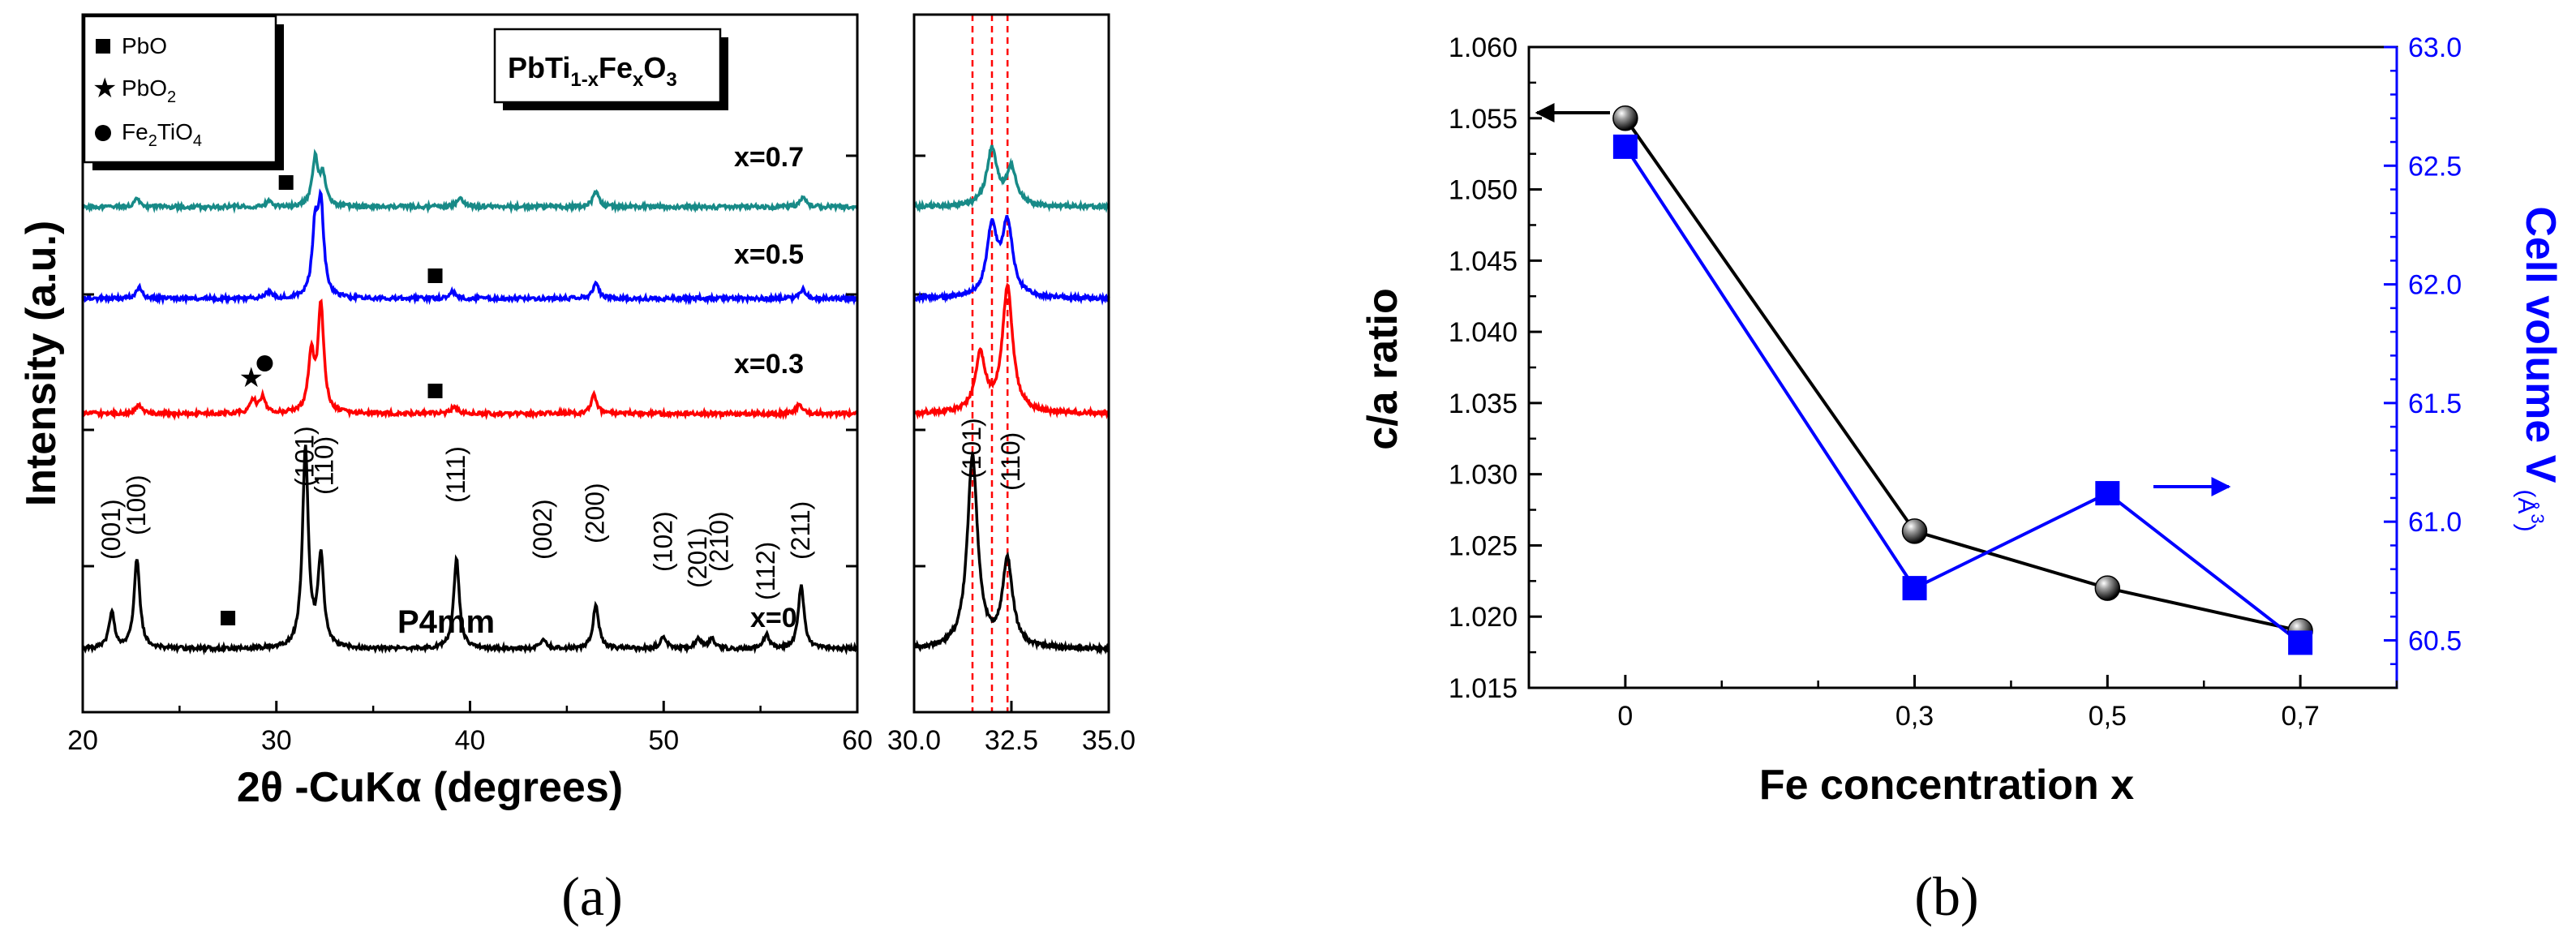  Describe the element at coordinates (773, 618) in the screenshot. I see `series-label-x0: x=0` at that location.